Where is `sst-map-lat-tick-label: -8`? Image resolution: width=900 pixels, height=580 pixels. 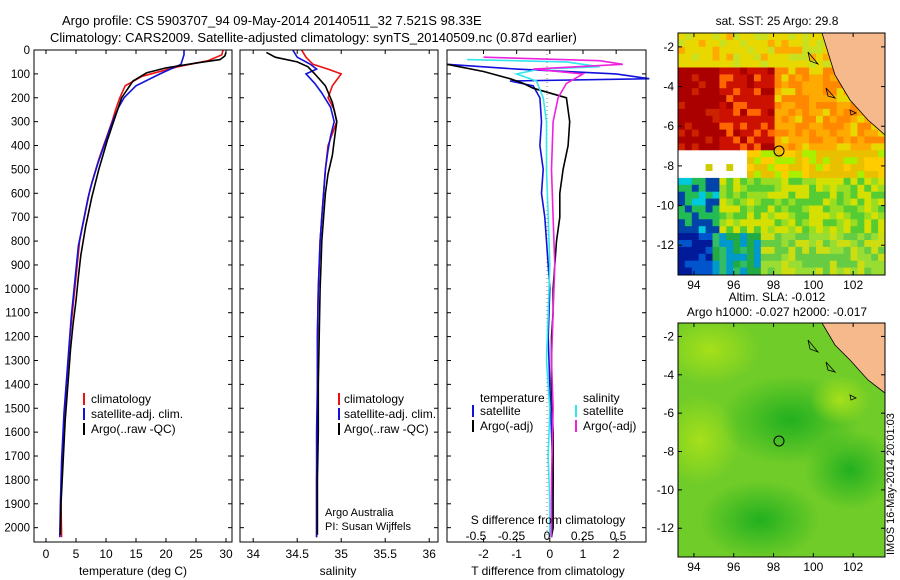
sst-map-lat-tick-label: -8 is located at coordinates (668, 166).